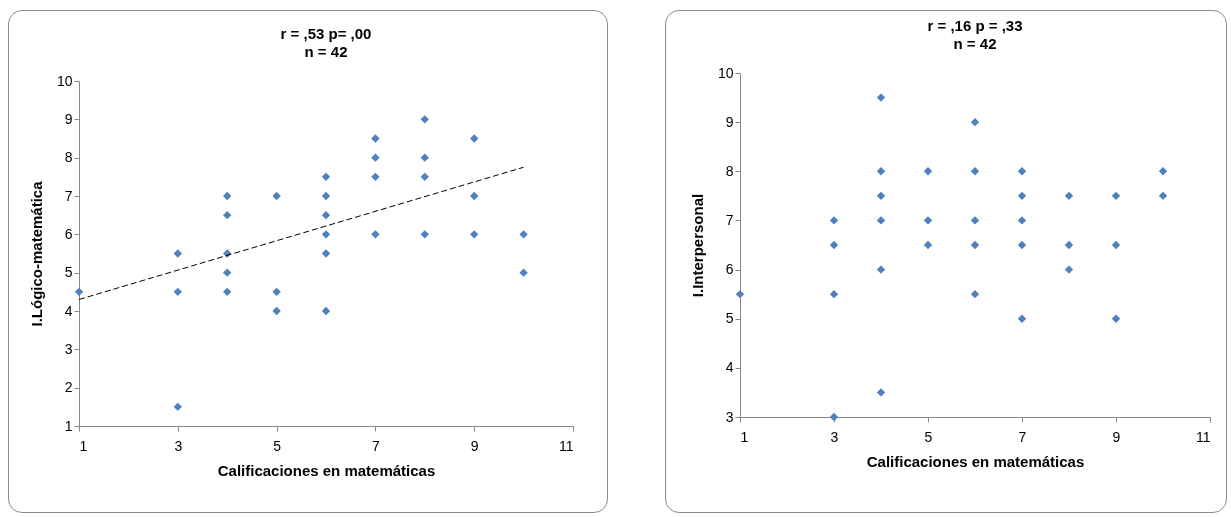 The image size is (1231, 517). Describe the element at coordinates (697, 245) in the screenshot. I see `y-axis-title: I.Interpersonal` at that location.